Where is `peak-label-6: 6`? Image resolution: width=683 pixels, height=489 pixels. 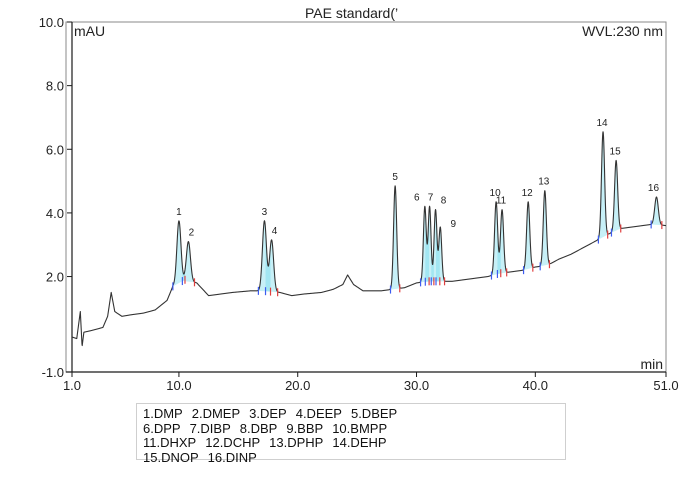 peak-label-6: 6 is located at coordinates (417, 198).